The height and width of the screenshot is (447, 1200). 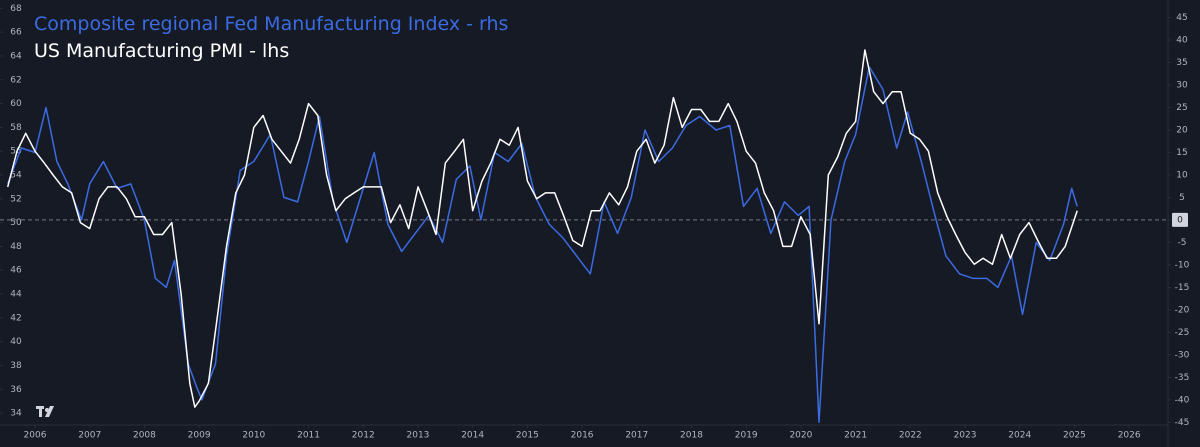 I want to click on y2-tick-label: 40, so click(x=1182, y=41).